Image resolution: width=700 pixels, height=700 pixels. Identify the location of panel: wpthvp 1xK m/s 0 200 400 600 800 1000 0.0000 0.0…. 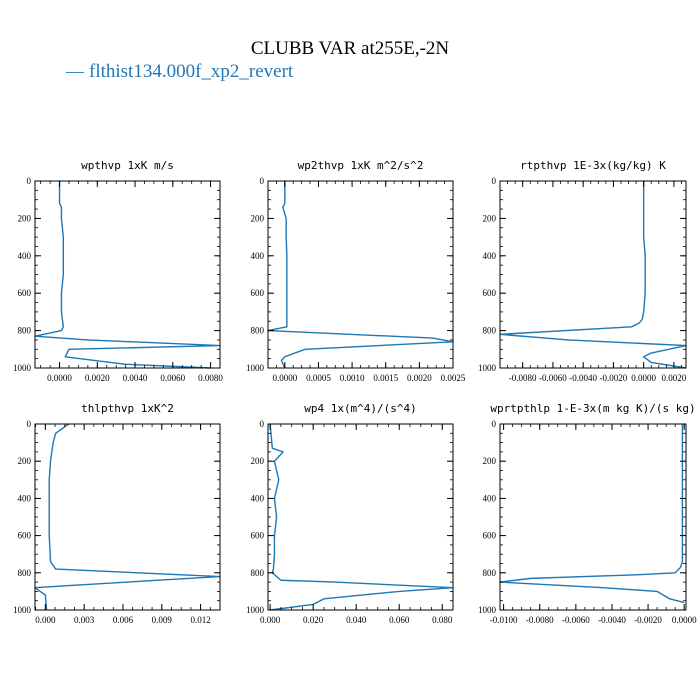
(118, 271).